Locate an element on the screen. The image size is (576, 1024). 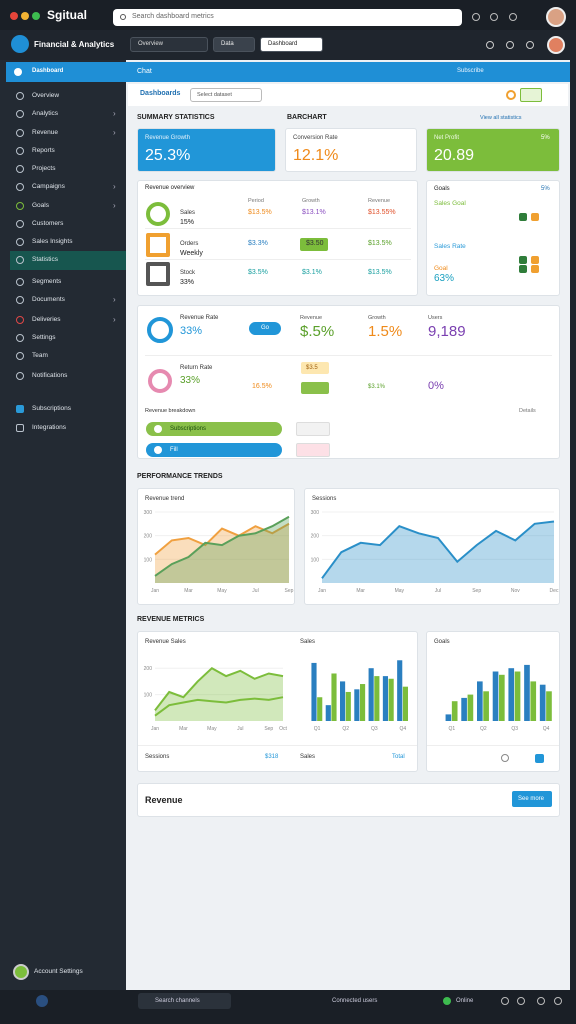
sidebar-item: Statistics is located at coordinates (45, 259).